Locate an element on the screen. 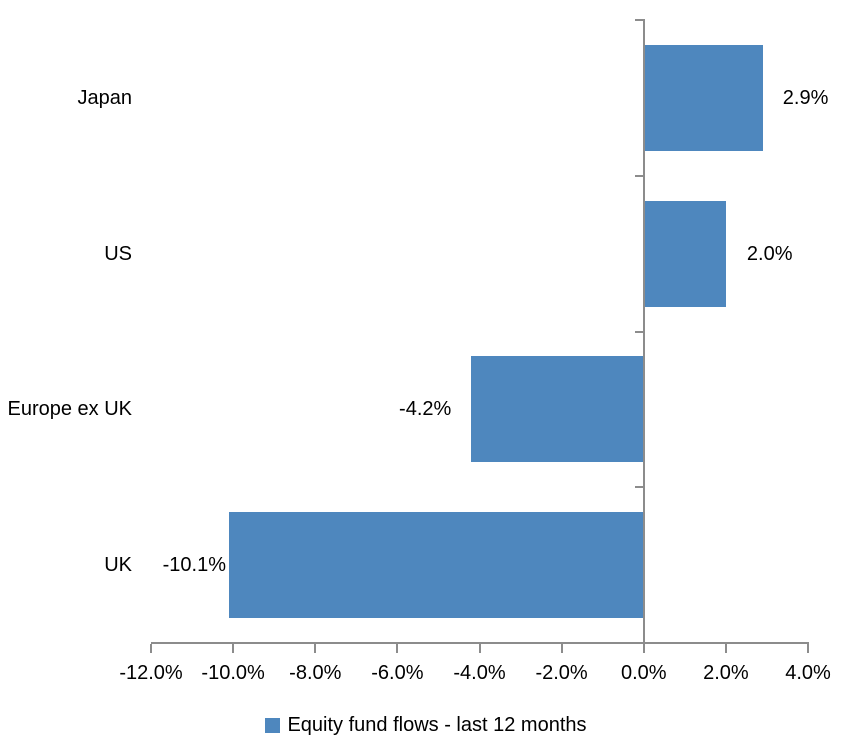  legend: Equity fund flows - last 12 months is located at coordinates (426, 725).